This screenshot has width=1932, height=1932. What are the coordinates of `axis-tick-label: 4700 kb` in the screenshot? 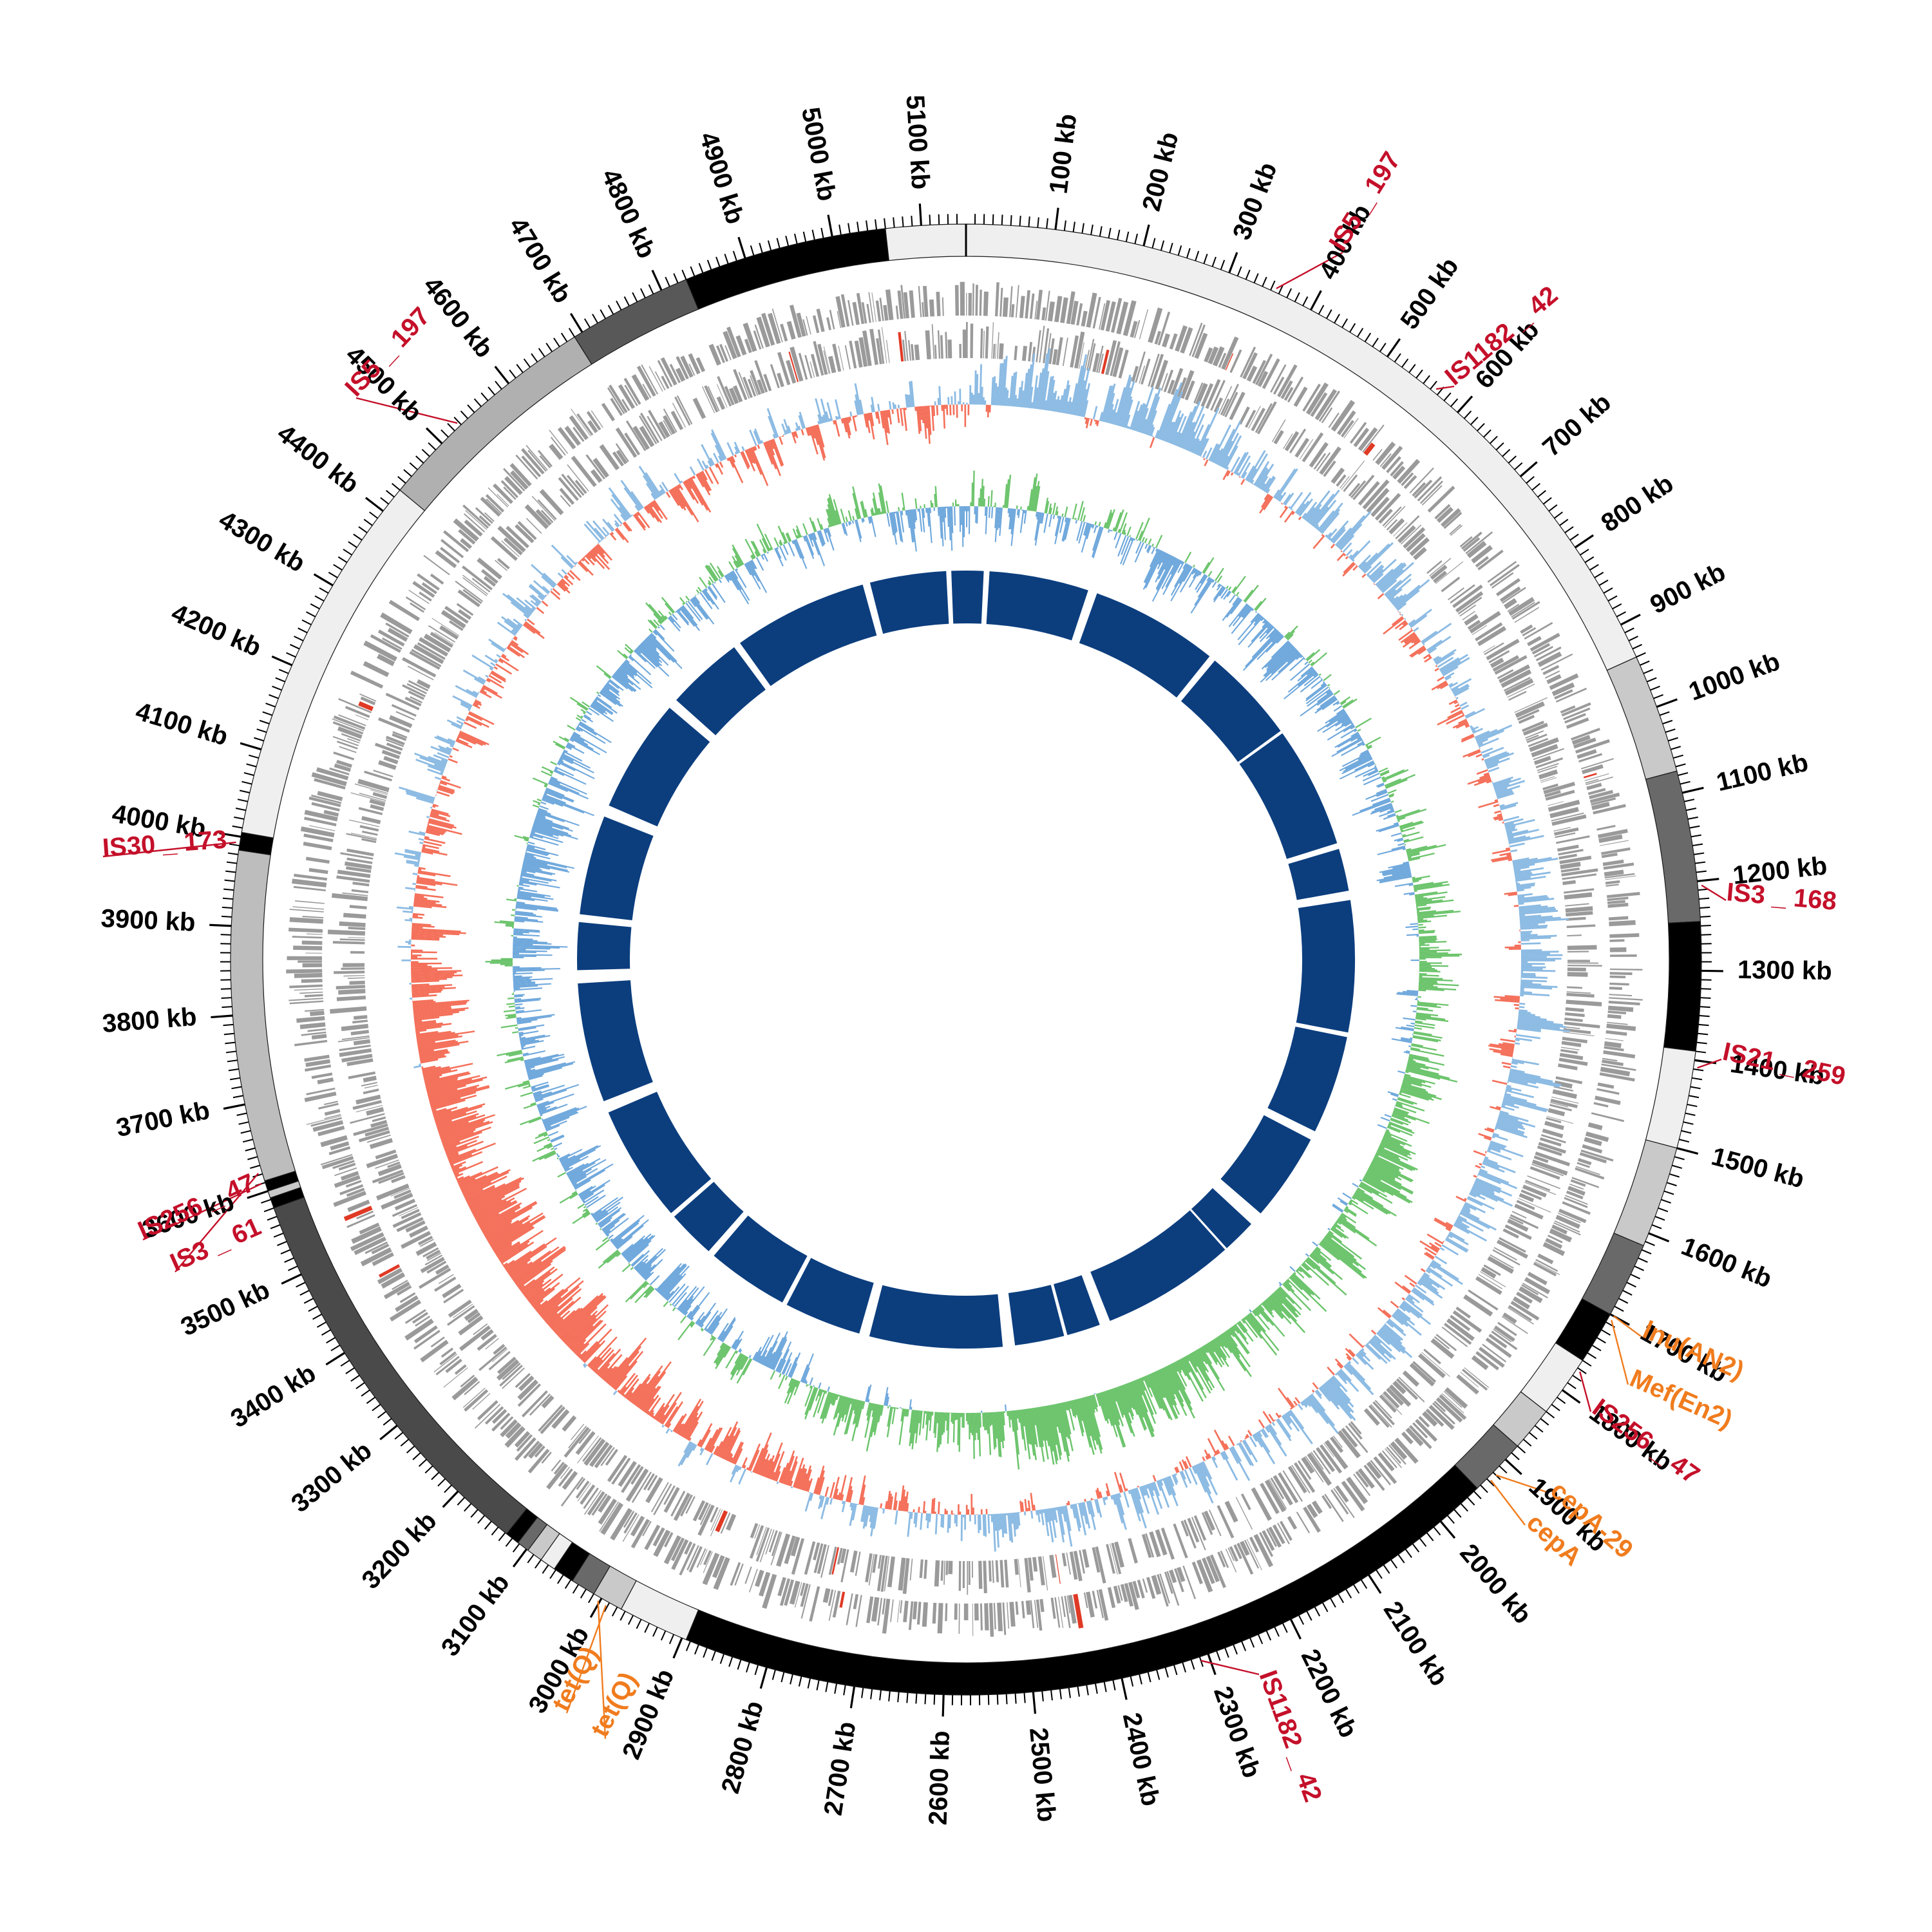 It's located at (540, 261).